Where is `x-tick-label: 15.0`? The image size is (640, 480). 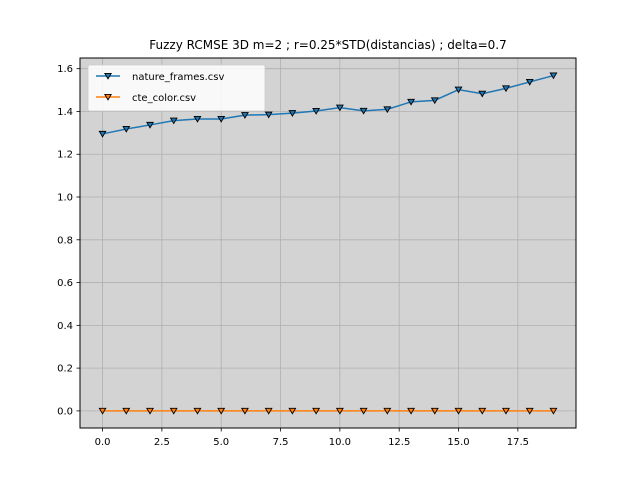 x-tick-label: 15.0 is located at coordinates (458, 442).